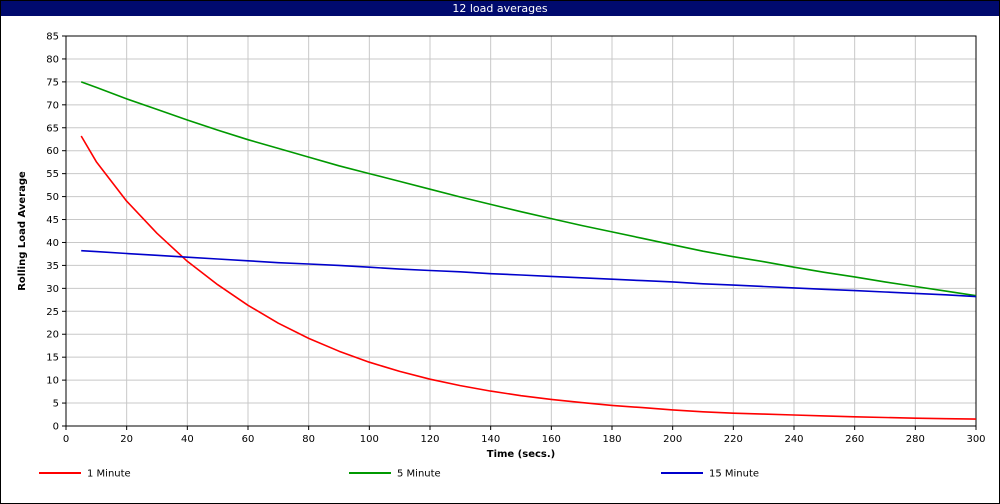  Describe the element at coordinates (52, 358) in the screenshot. I see `y-tick-label: 15` at that location.